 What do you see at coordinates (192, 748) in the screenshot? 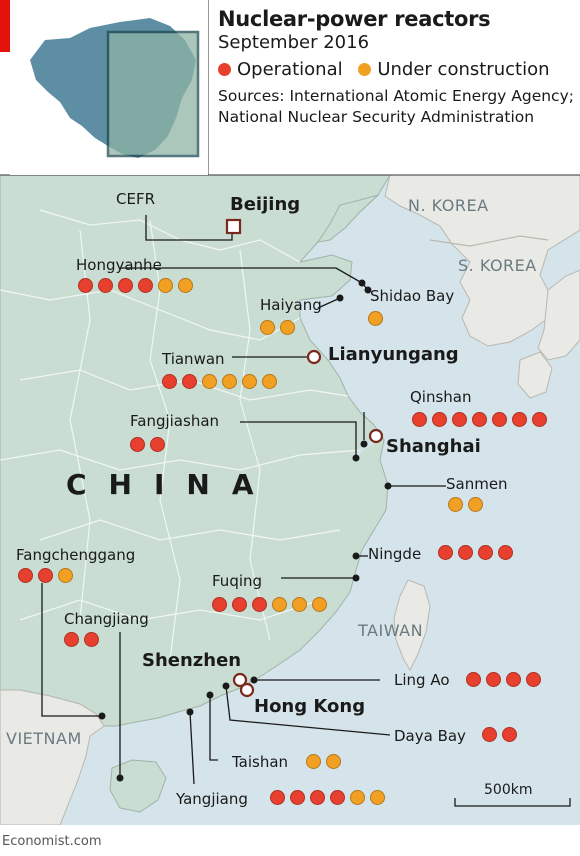
I see `leader-yangjiang` at bounding box center [192, 748].